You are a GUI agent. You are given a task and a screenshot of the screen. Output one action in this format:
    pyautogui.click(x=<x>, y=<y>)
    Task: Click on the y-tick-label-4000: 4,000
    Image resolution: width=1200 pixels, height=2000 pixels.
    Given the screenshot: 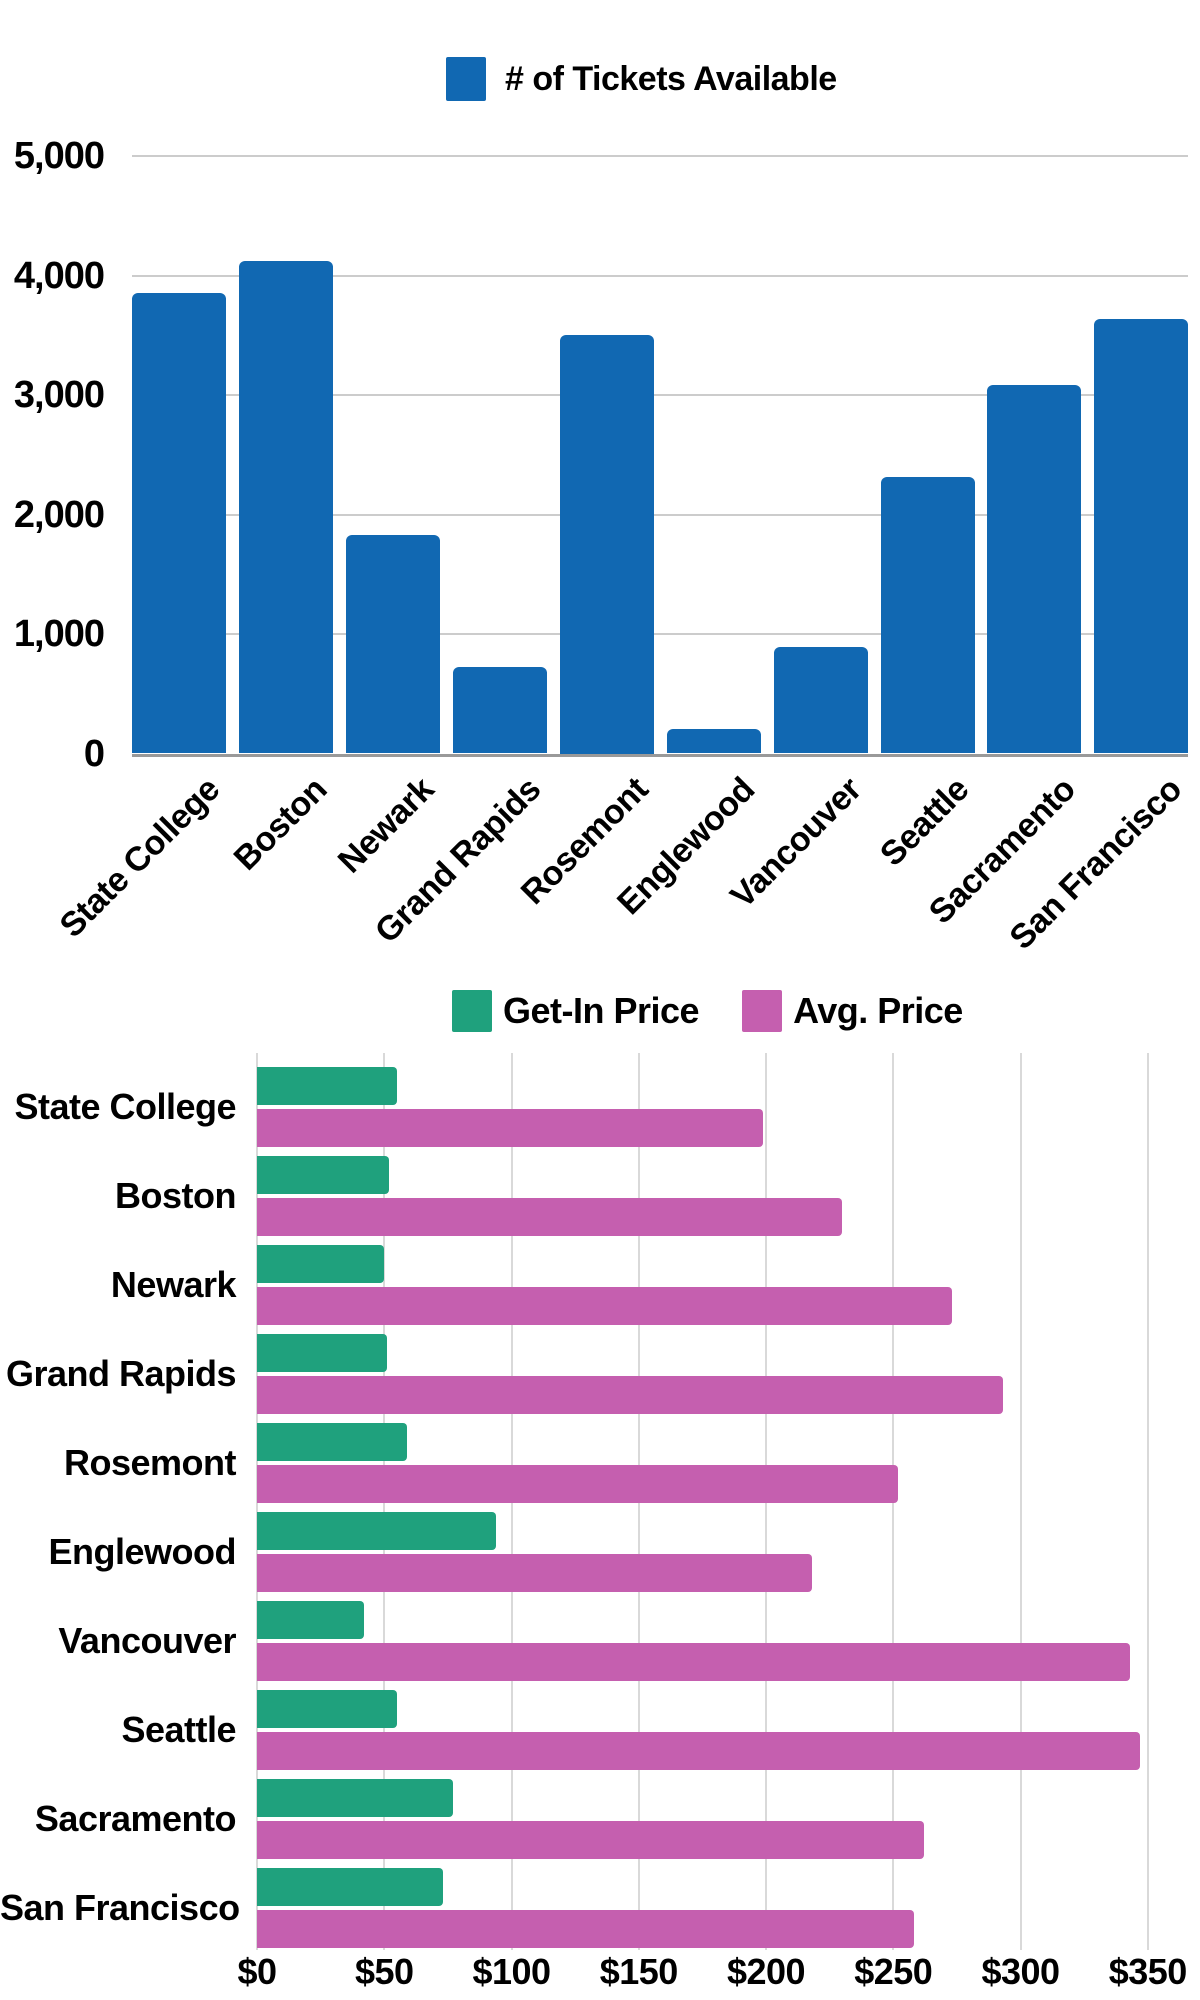 What is the action you would take?
    pyautogui.click(x=59, y=275)
    